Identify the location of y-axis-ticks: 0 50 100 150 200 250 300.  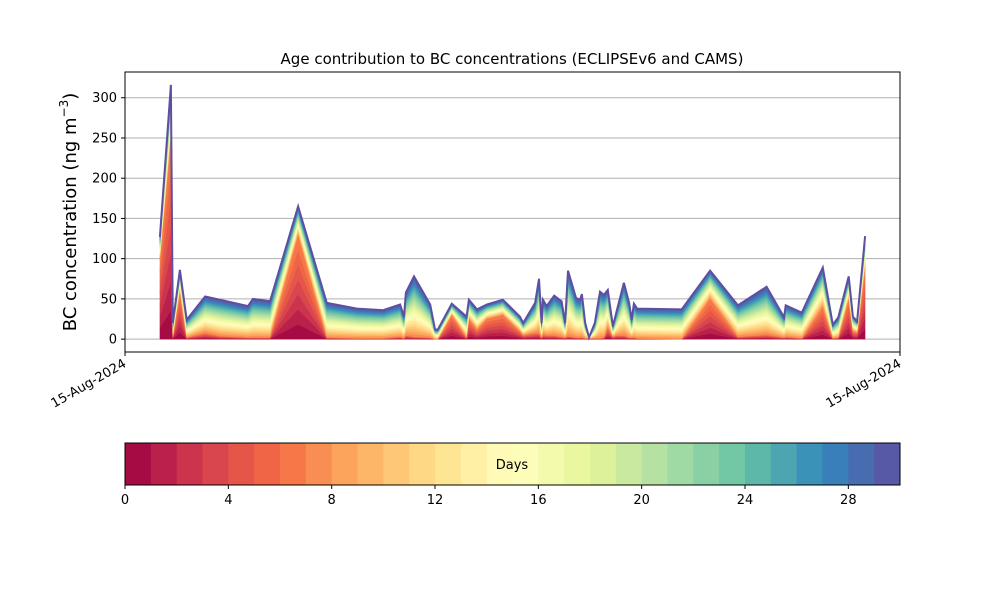
(108, 219).